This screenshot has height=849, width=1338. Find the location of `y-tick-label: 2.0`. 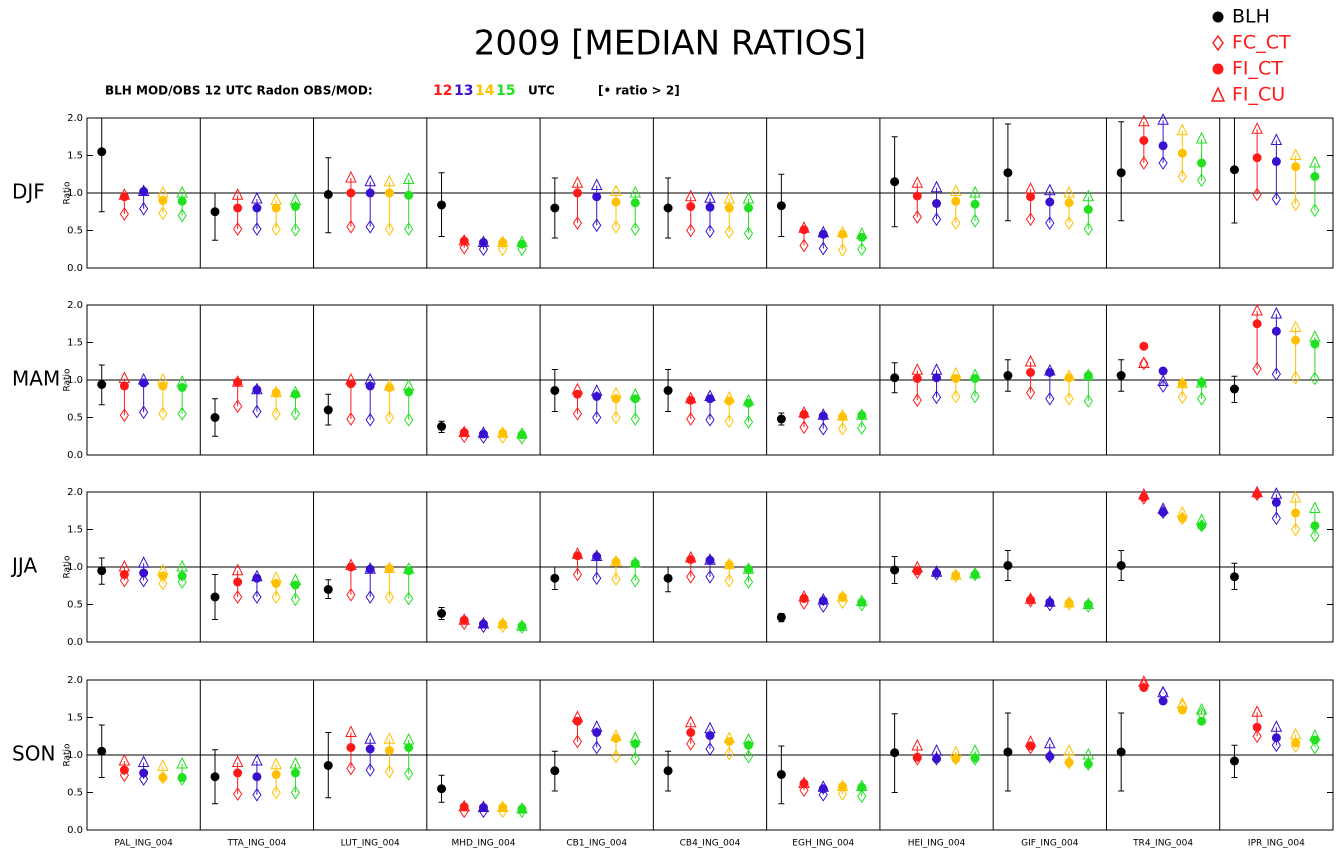

y-tick-label: 2.0 is located at coordinates (75, 118).